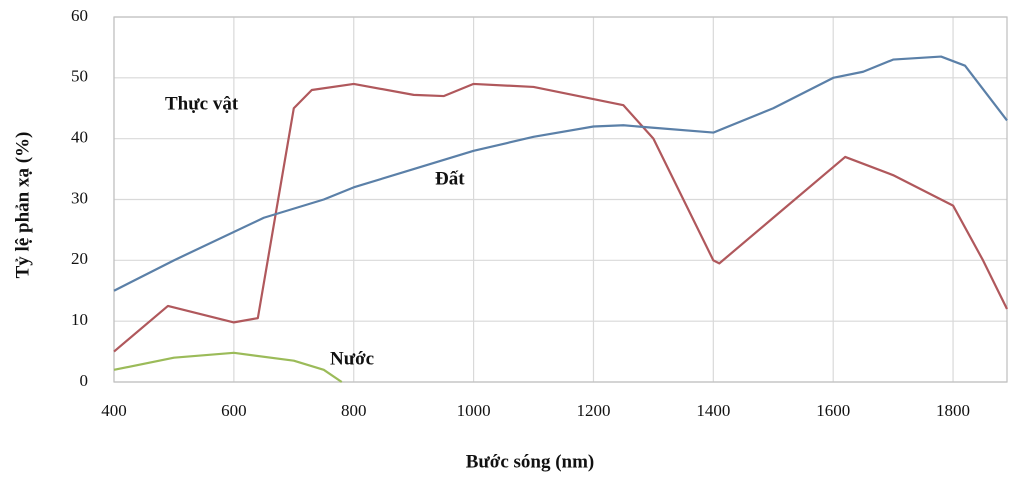 This screenshot has width=1010, height=477. I want to click on x-tick-label: 1800, so click(953, 410).